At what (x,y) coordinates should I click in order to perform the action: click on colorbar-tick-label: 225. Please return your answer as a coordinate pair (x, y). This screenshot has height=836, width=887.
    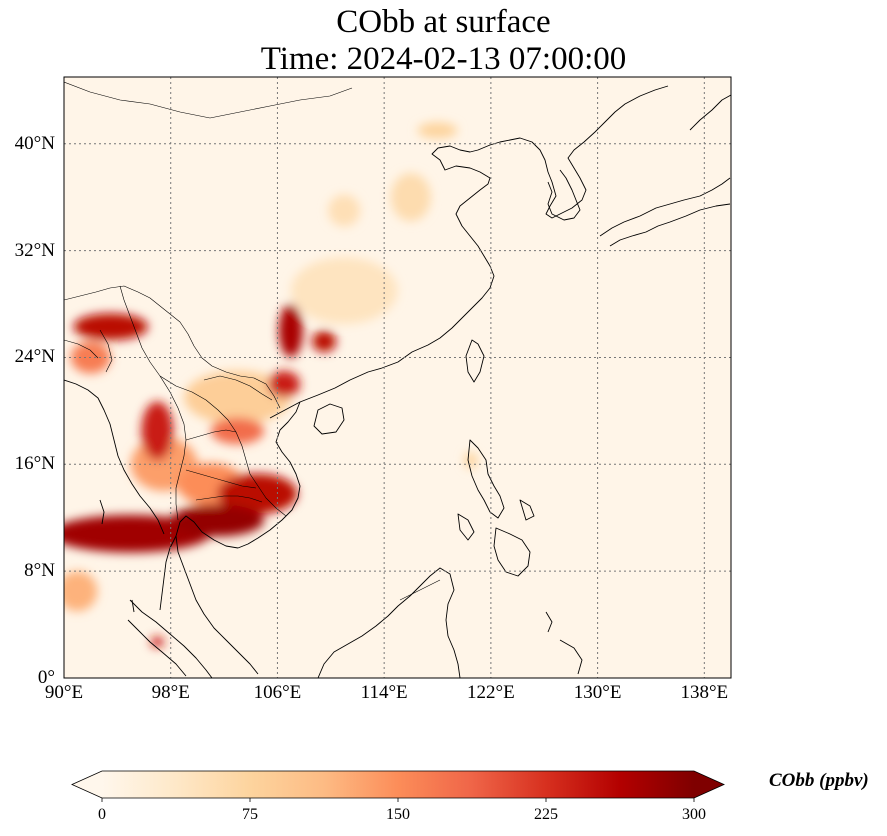
    Looking at the image, I should click on (546, 814).